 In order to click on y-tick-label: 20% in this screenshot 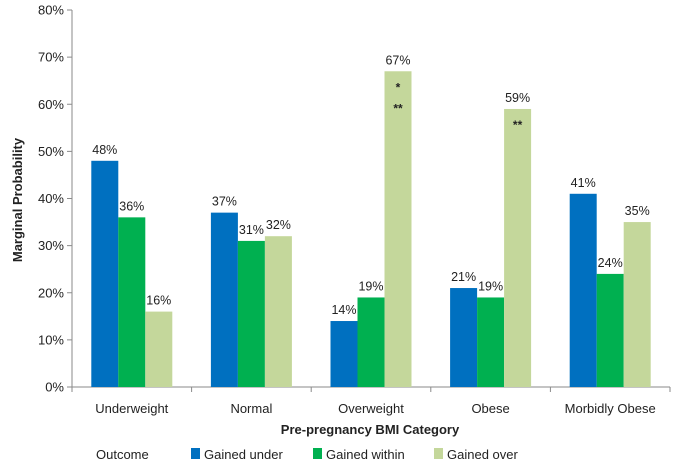, I will do `click(51, 292)`.